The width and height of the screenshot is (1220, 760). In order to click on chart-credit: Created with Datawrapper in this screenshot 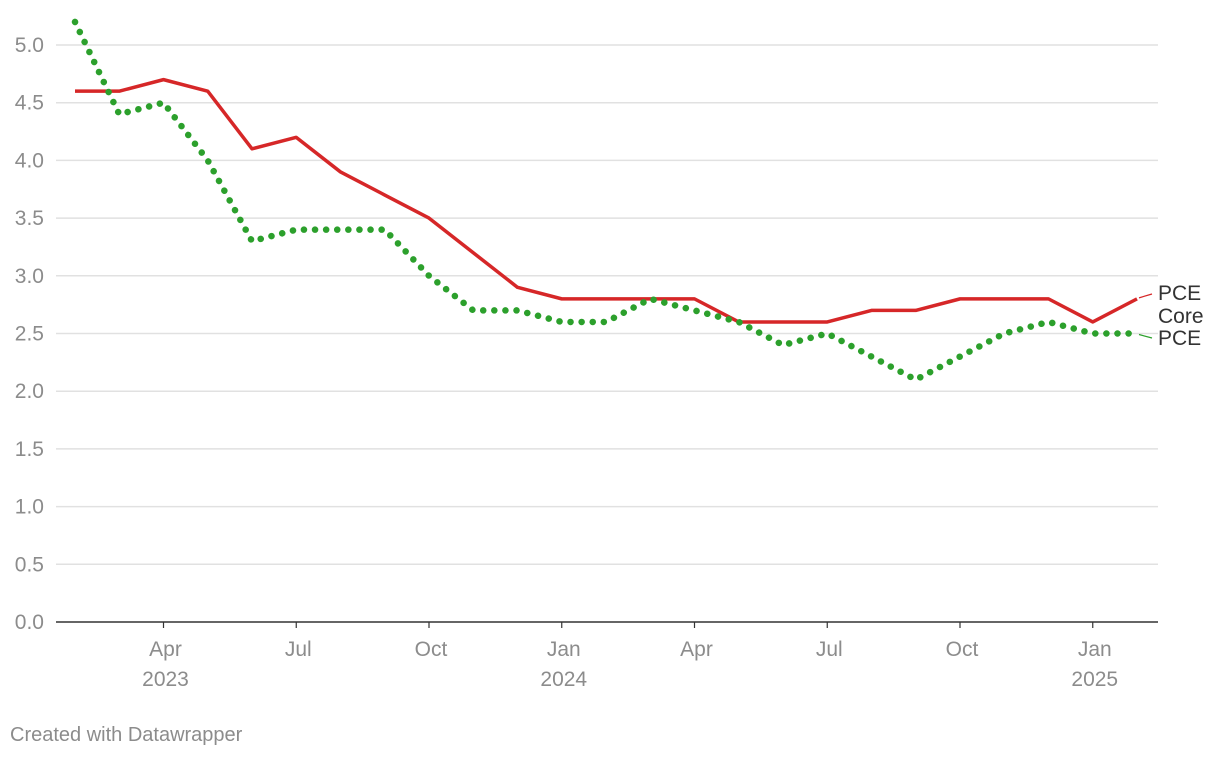, I will do `click(126, 735)`.